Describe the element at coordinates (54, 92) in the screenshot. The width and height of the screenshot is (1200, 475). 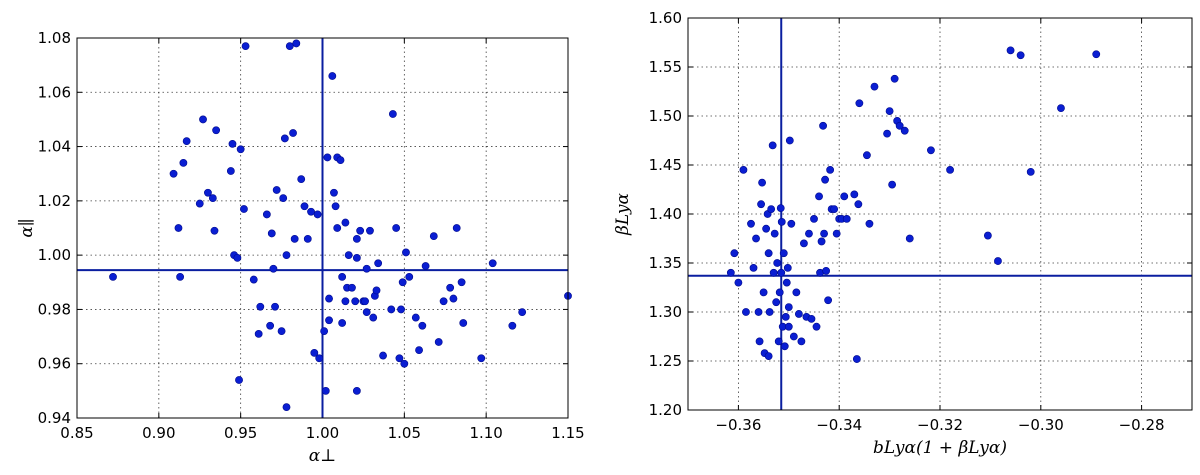
I see `y-tick-label: 1.06` at that location.